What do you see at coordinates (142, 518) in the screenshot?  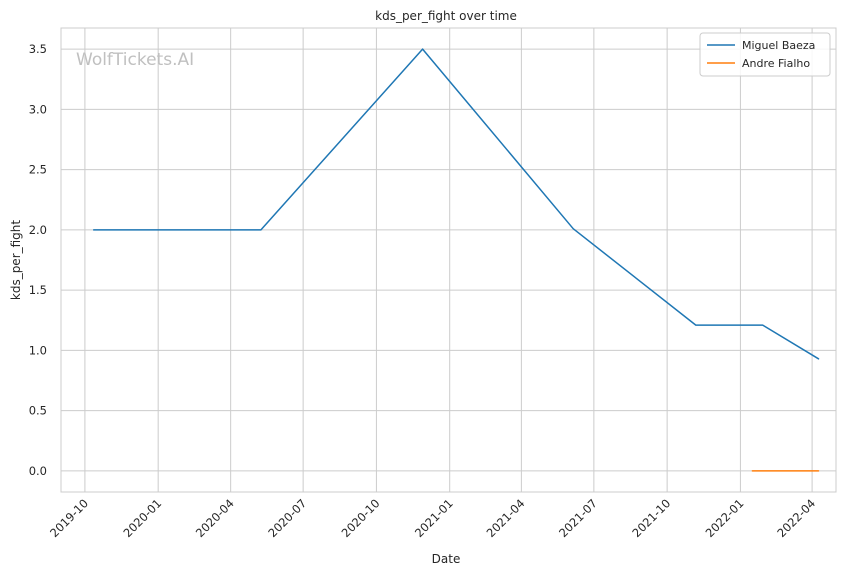 I see `x-tick-label: 2020-01` at bounding box center [142, 518].